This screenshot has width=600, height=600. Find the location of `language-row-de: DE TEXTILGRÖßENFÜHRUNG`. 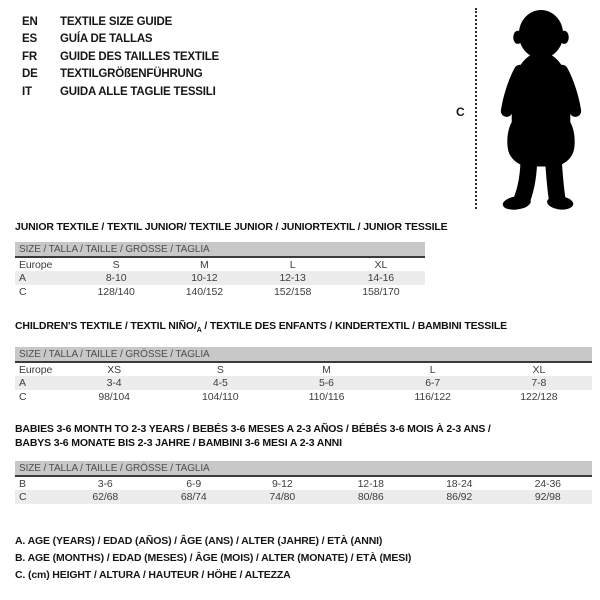

language-row-de: DE TEXTILGRÖßENFÜHRUNG is located at coordinates (120, 75).